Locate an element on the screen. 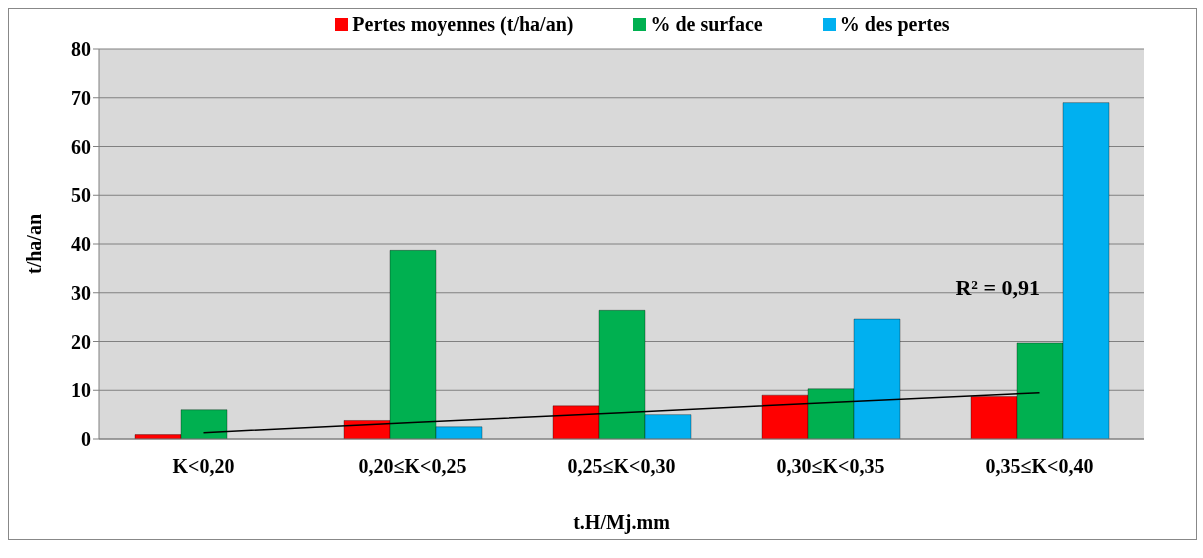  legend-label: Pertes moyennes (t/ha/an) is located at coordinates (463, 24).